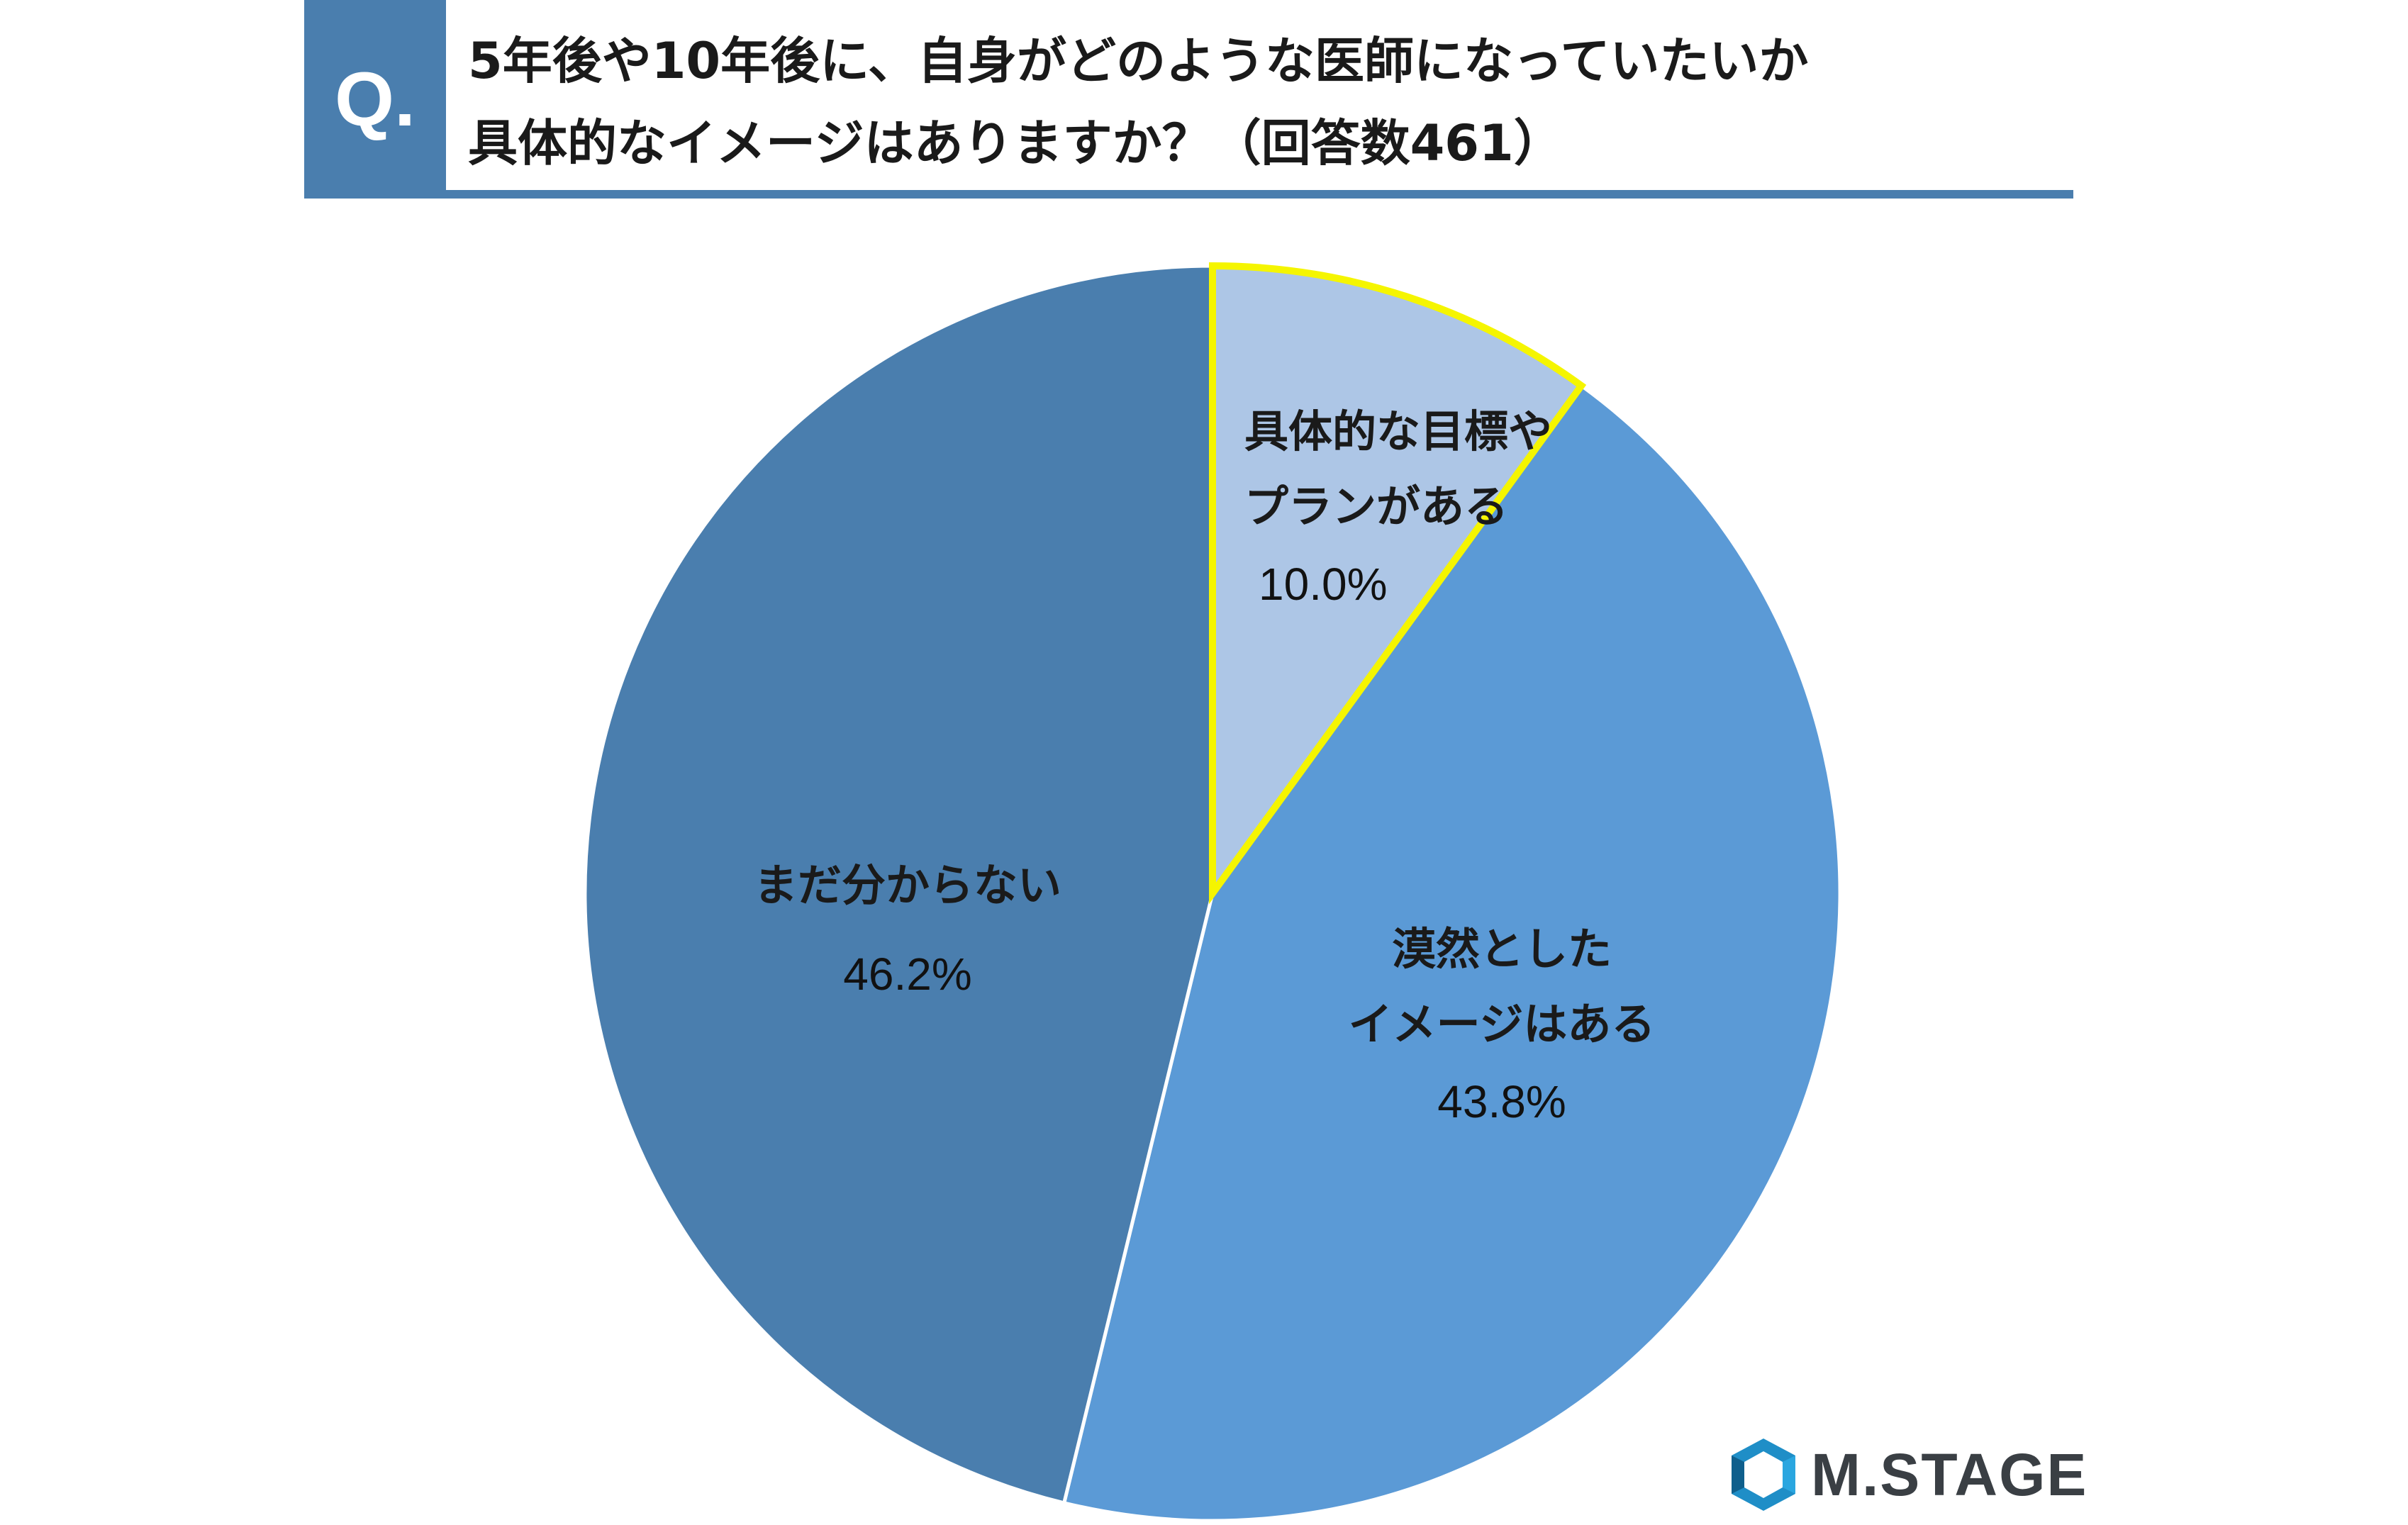 This screenshot has width=2408, height=1525. I want to click on slice-label-1-line-1: イメージはある, so click(1502, 1024).